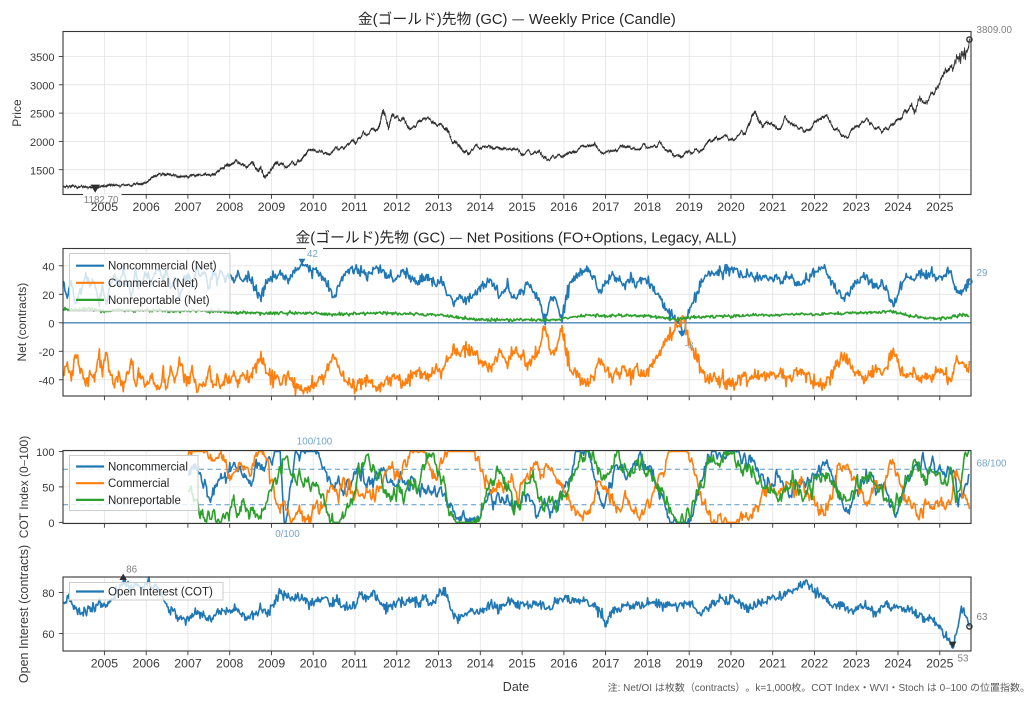 This screenshot has height=704, width=1024. Describe the element at coordinates (42, 171) in the screenshot. I see `svg-text: 1500` at that location.